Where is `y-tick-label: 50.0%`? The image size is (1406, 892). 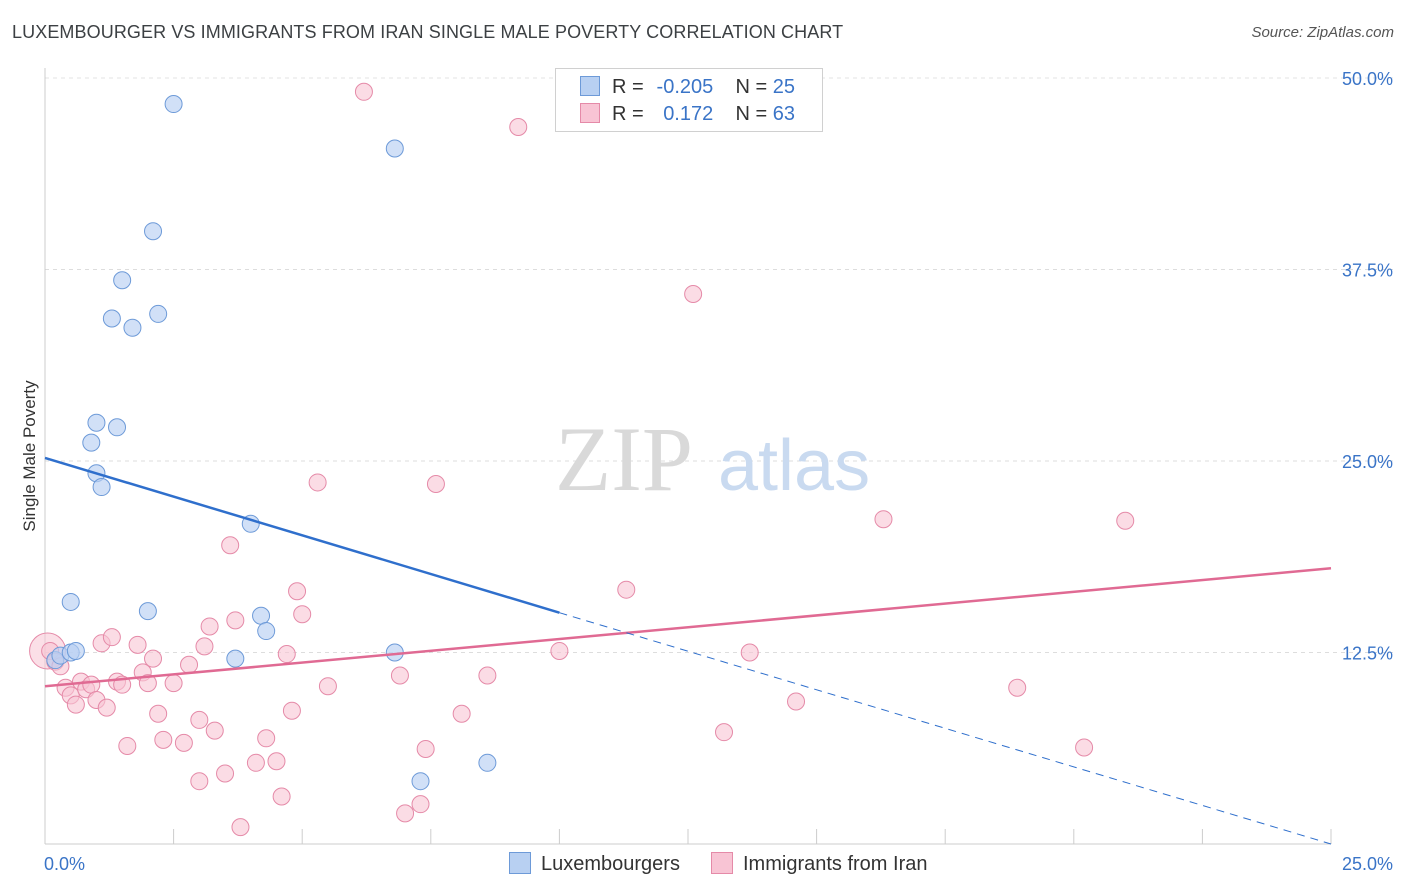 y-tick-label: 50.0% is located at coordinates (1367, 79).